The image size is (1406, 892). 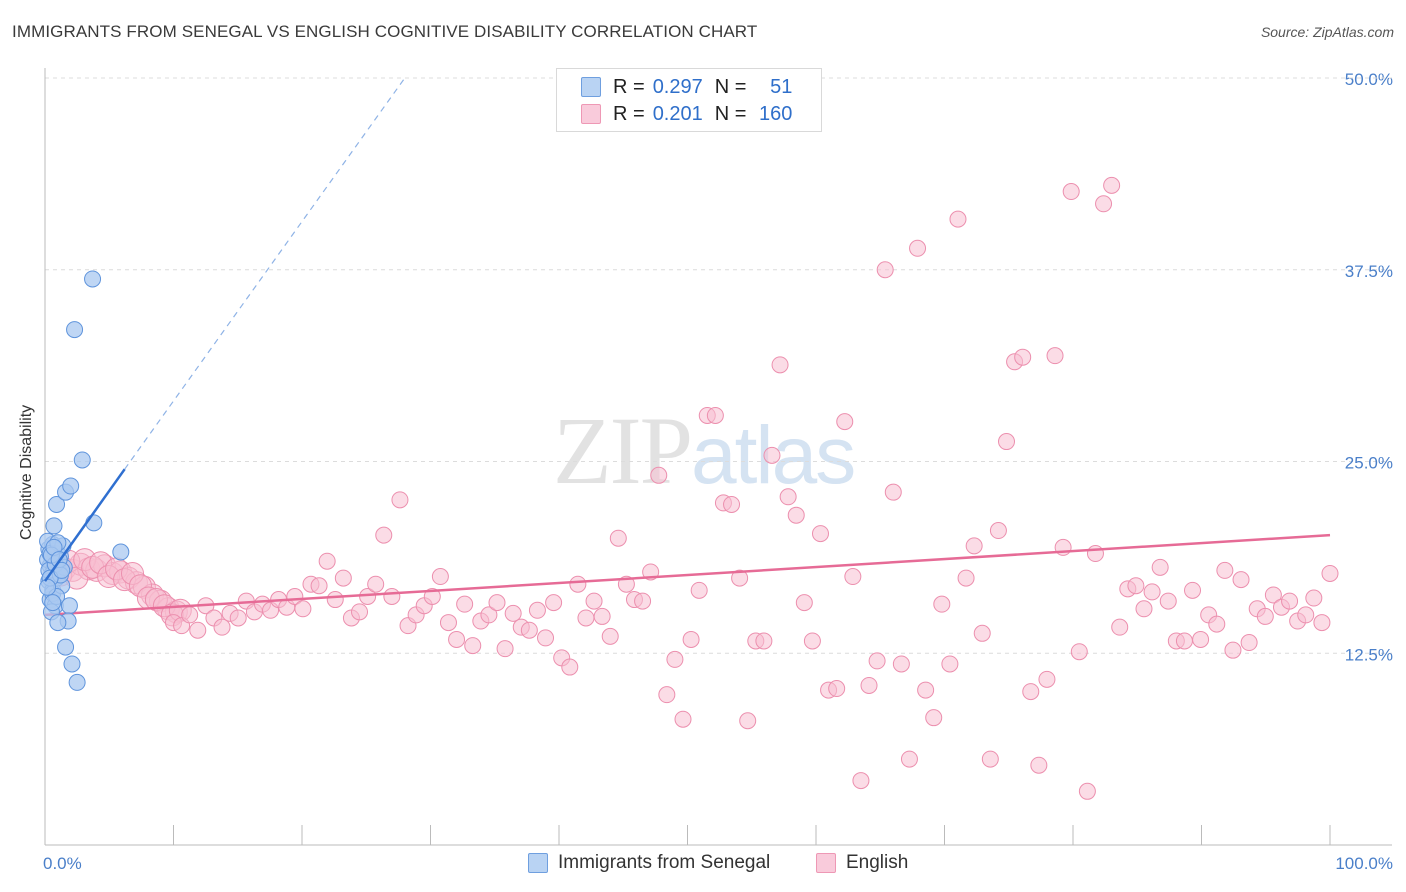 I want to click on legend-swatch-senegal, so click(x=591, y=87).